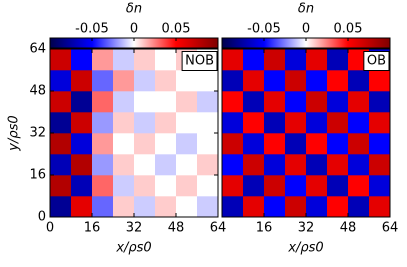 The width and height of the screenshot is (407, 267). Describe the element at coordinates (176, 228) in the screenshot. I see `x-tick-label: 48` at that location.